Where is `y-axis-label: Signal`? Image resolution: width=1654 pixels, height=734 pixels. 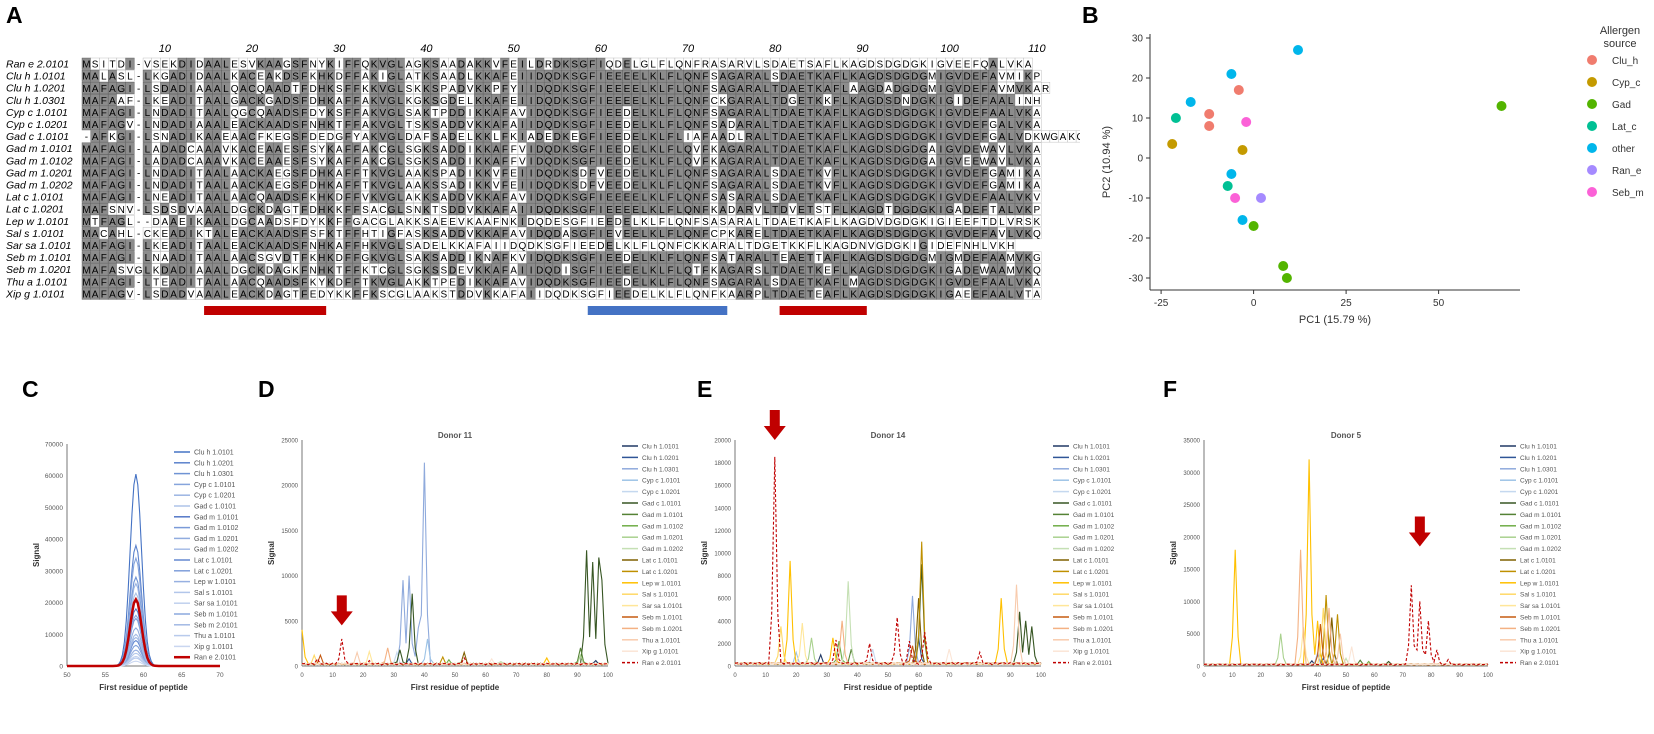
y-axis-label: Signal is located at coordinates (704, 553).